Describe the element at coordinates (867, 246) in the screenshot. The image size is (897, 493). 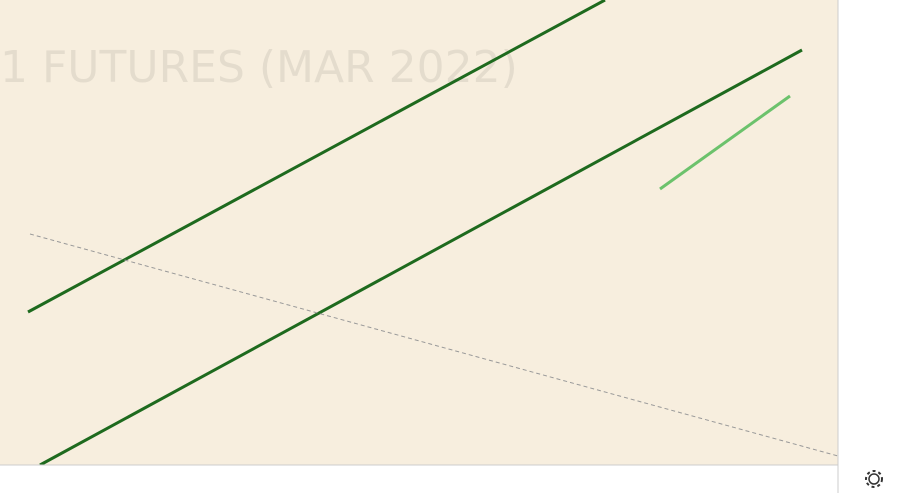
I see `y-axis` at that location.